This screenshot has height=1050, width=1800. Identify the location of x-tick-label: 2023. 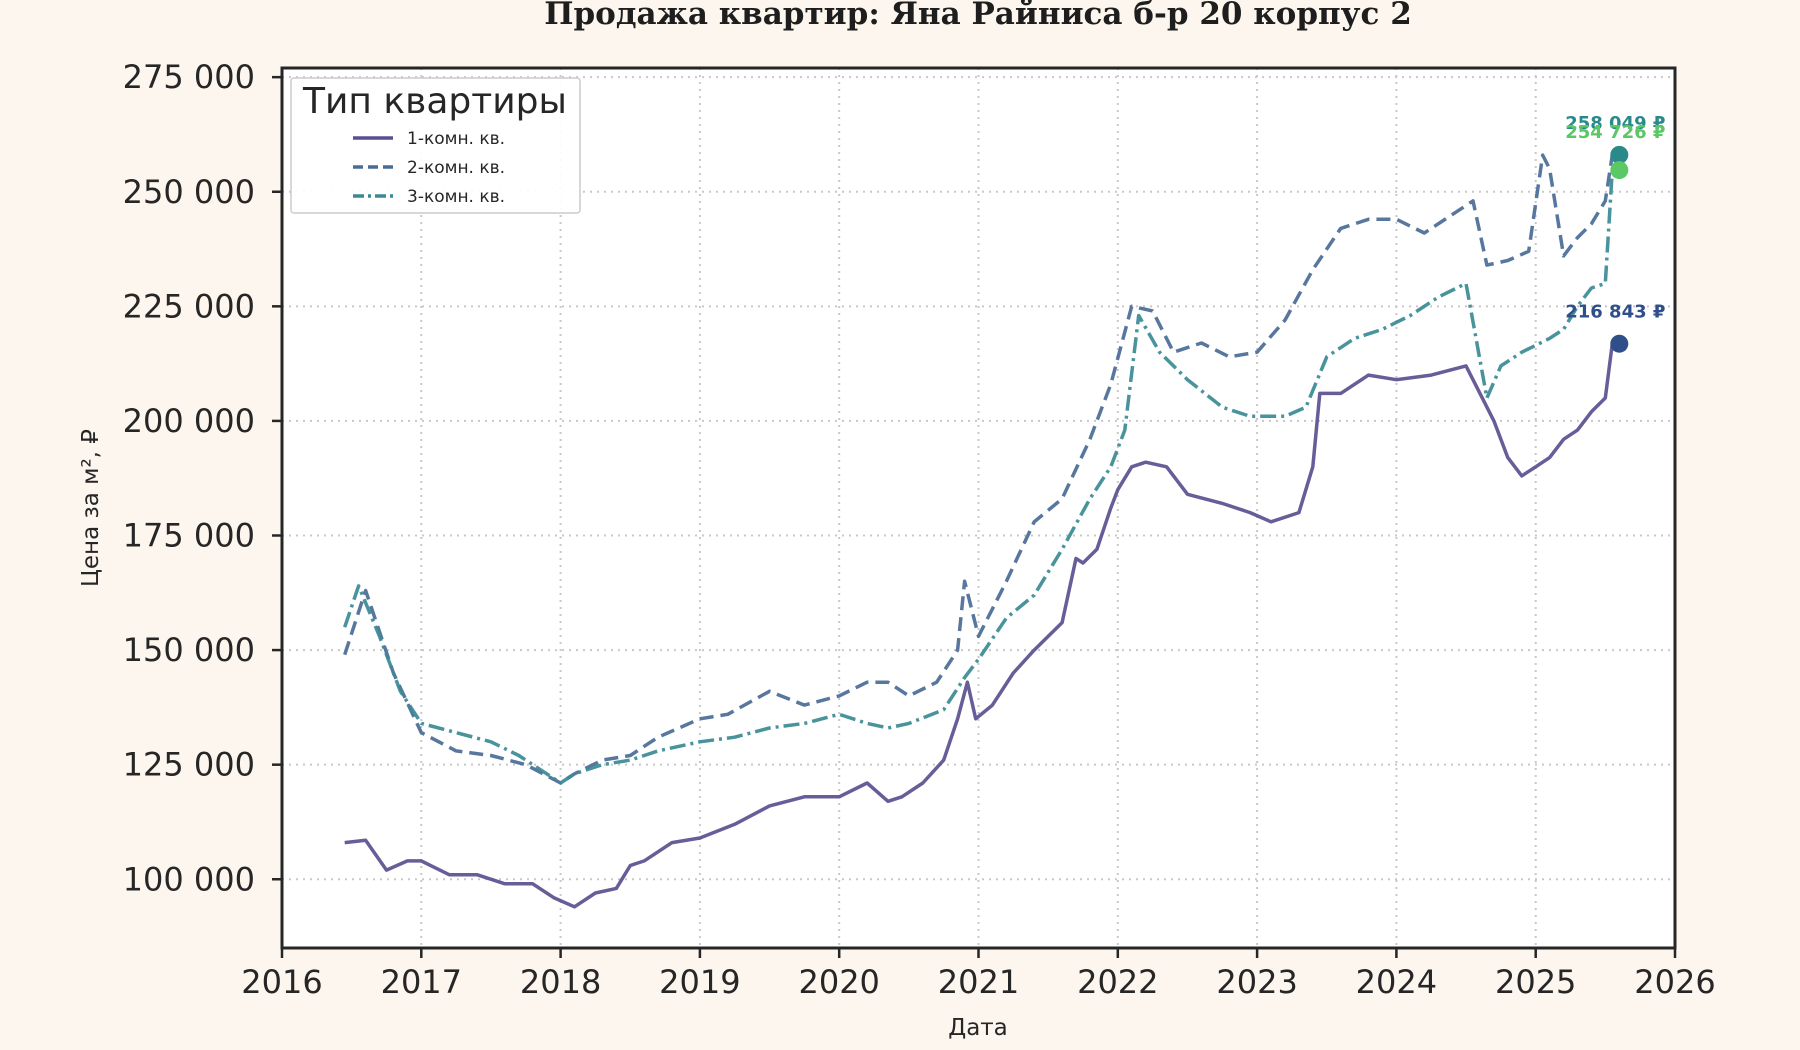
(1256, 982).